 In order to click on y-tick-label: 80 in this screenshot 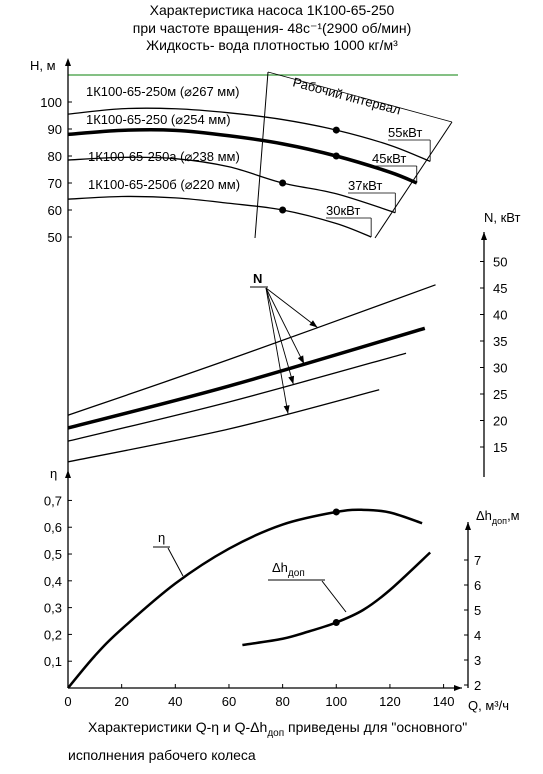, I will do `click(55, 156)`.